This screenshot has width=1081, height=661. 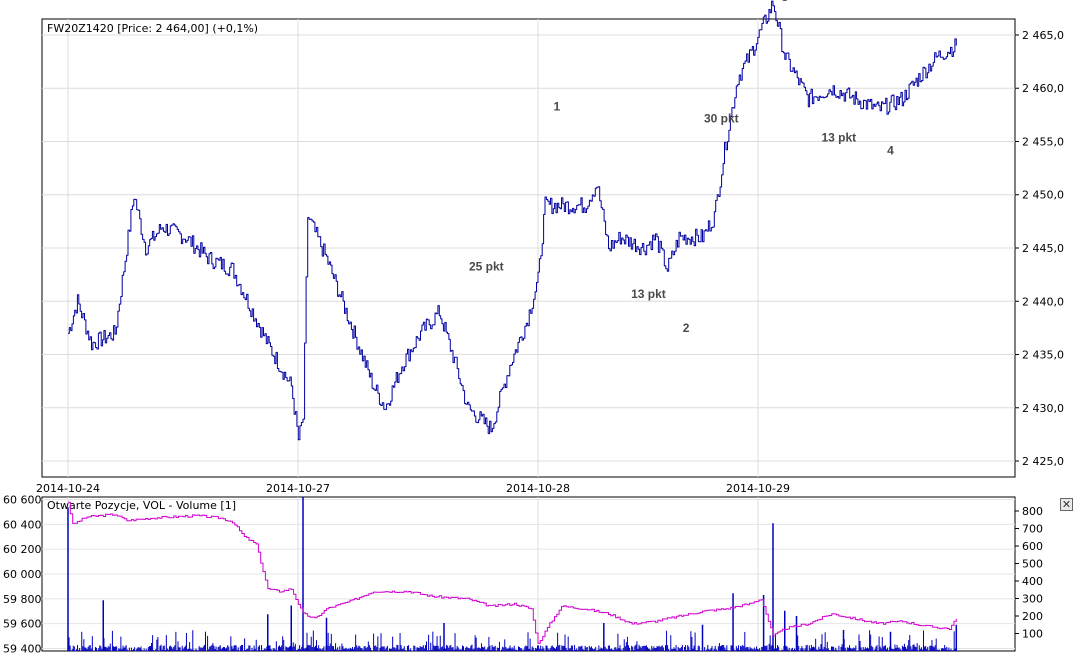 I want to click on volume-y-tick-label: 400, so click(x=1032, y=581).